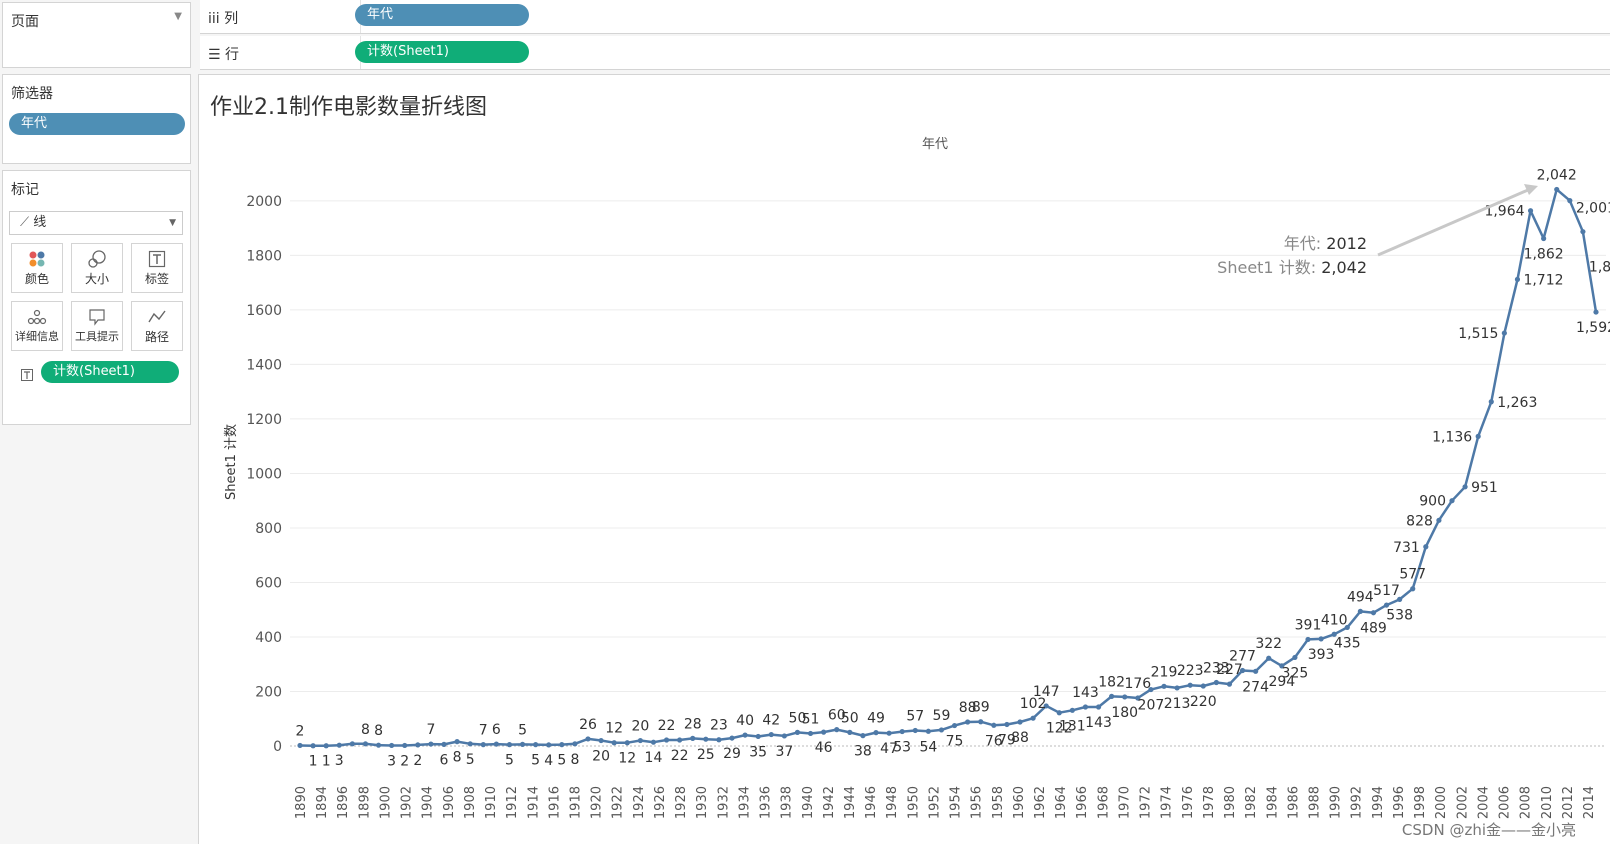  I want to click on rows-pill-count: 计数(Sheet1), so click(442, 52).